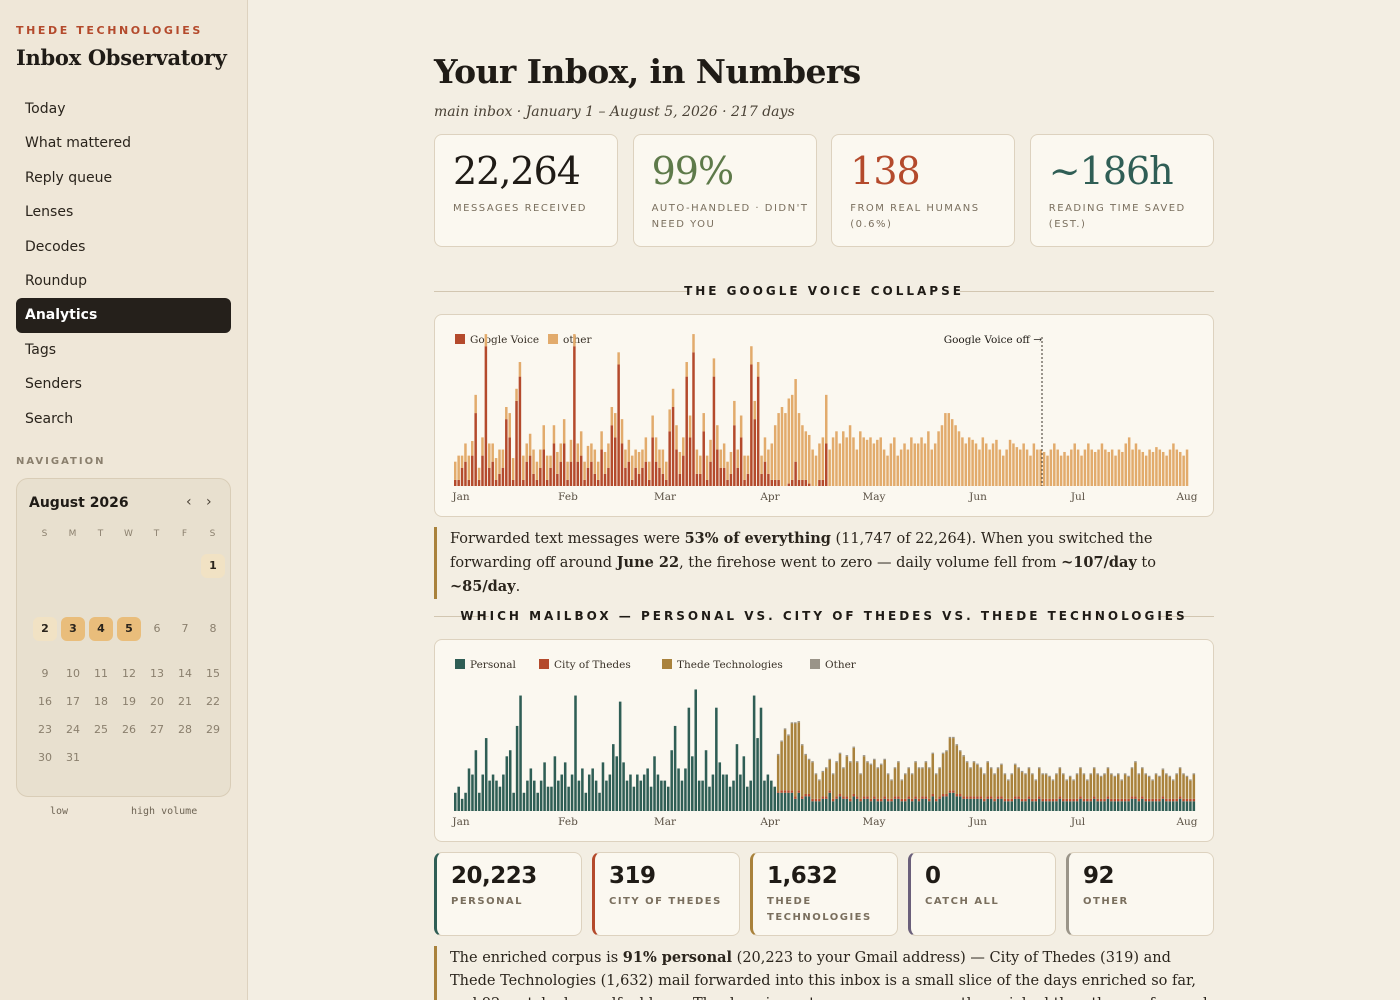  Describe the element at coordinates (885, 171) in the screenshot. I see `kpi-value: 138` at that location.